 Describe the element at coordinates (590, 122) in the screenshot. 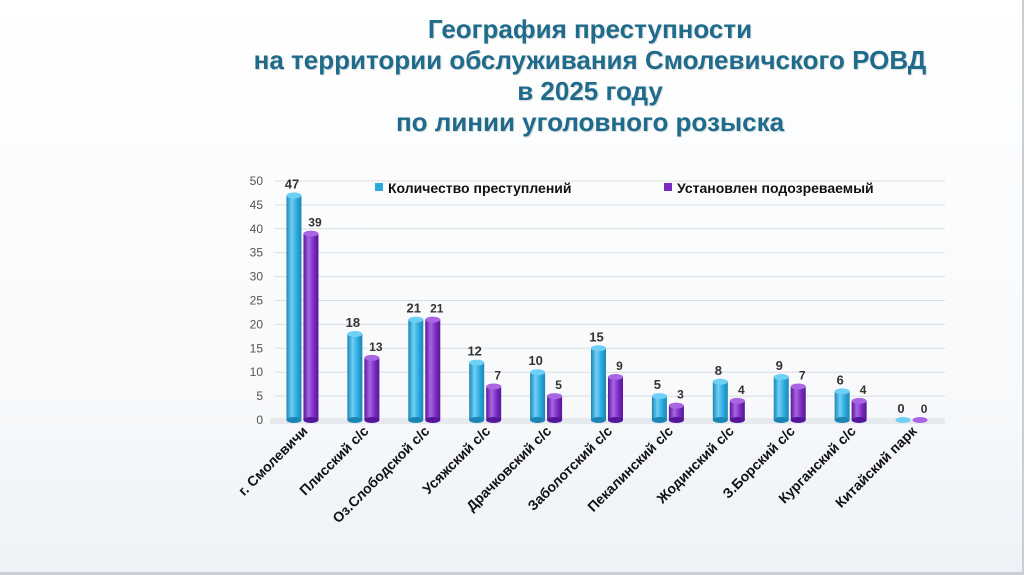

I see `title-line-4: по линии уголовного розыска` at that location.